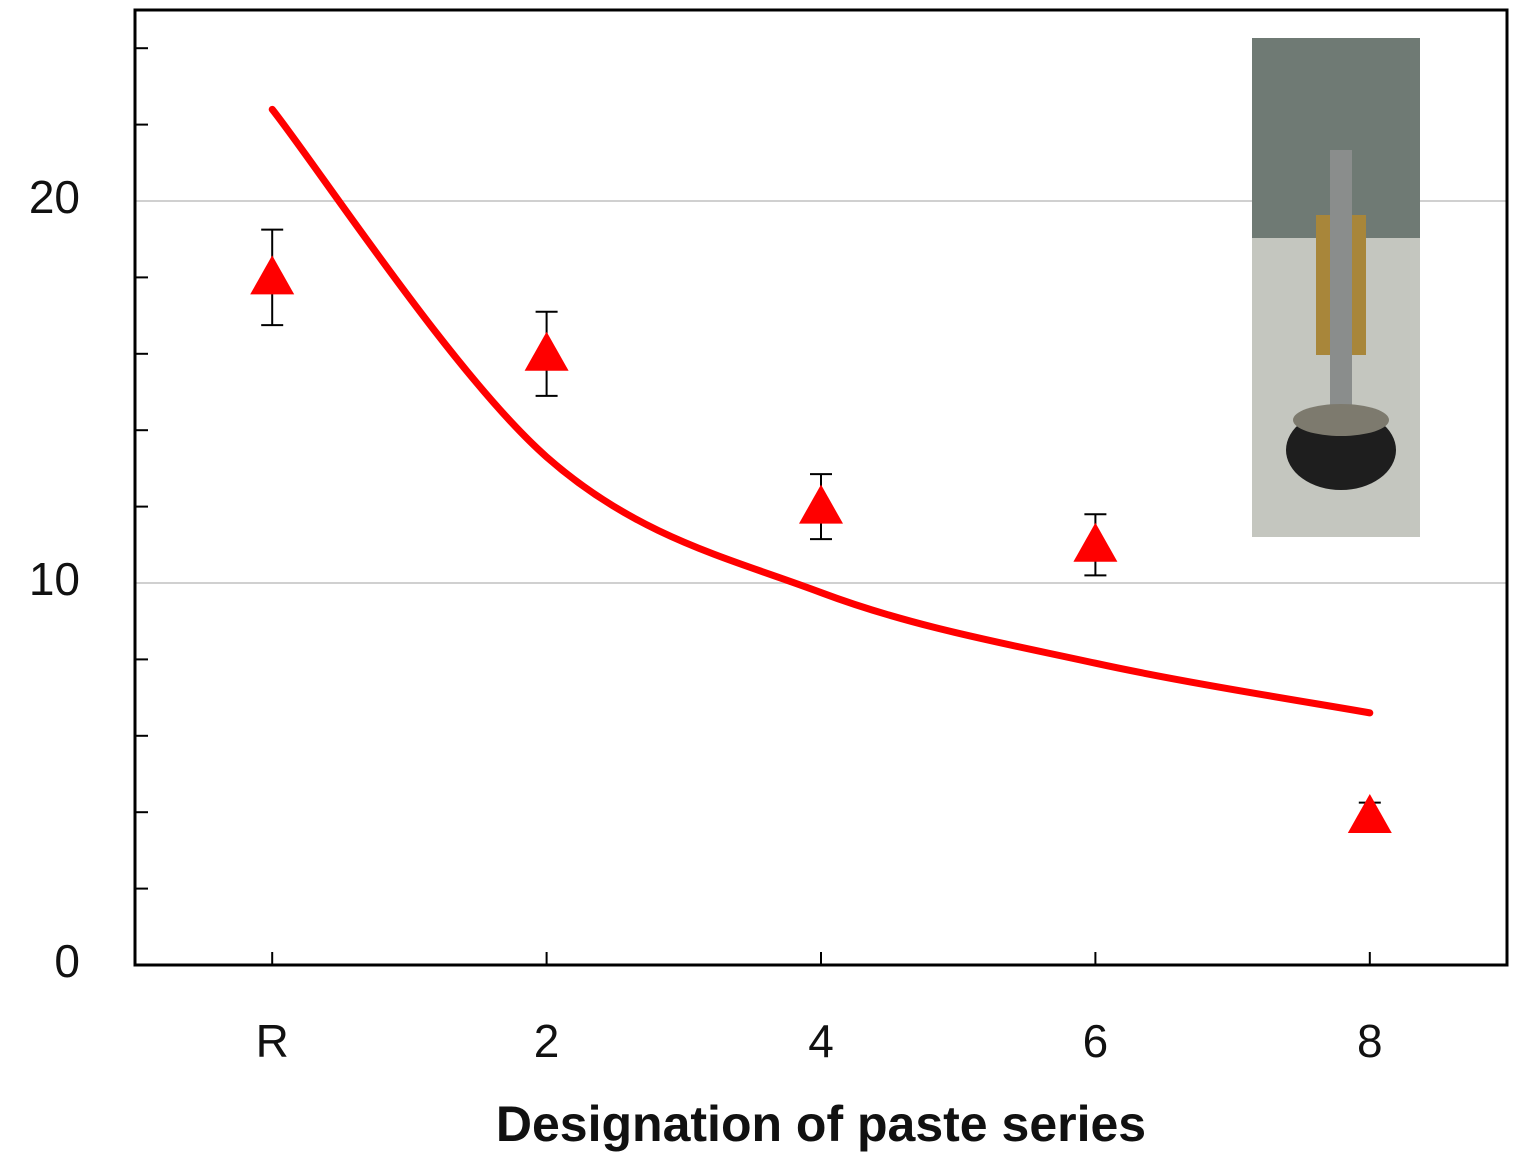 The height and width of the screenshot is (1159, 1514). What do you see at coordinates (67, 961) in the screenshot?
I see `y-tick-label: 0` at bounding box center [67, 961].